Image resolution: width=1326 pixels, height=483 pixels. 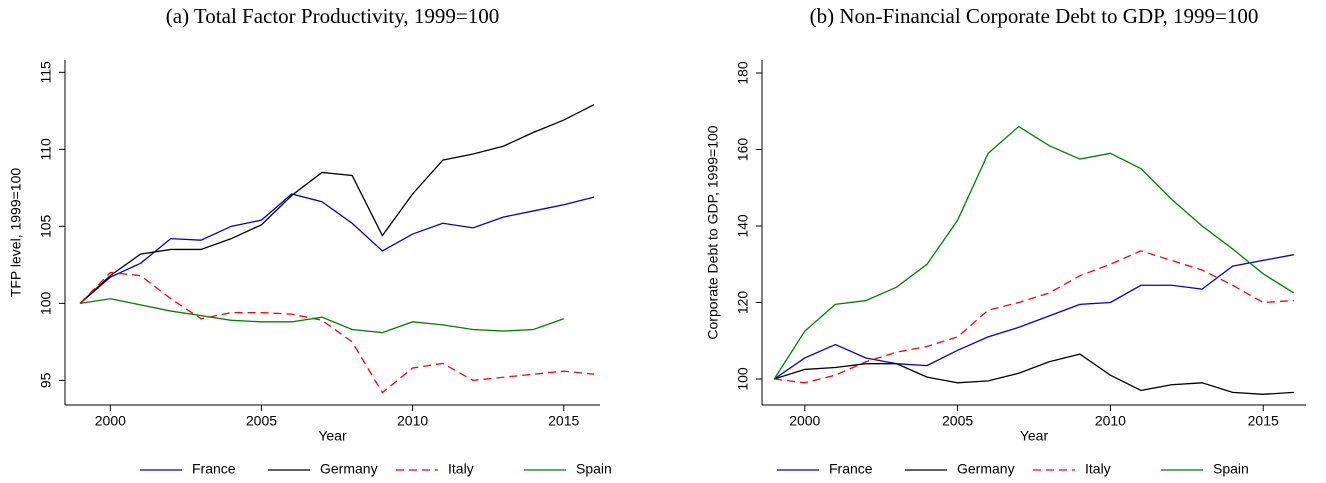 I want to click on y-tick-label: 105, so click(x=46, y=226).